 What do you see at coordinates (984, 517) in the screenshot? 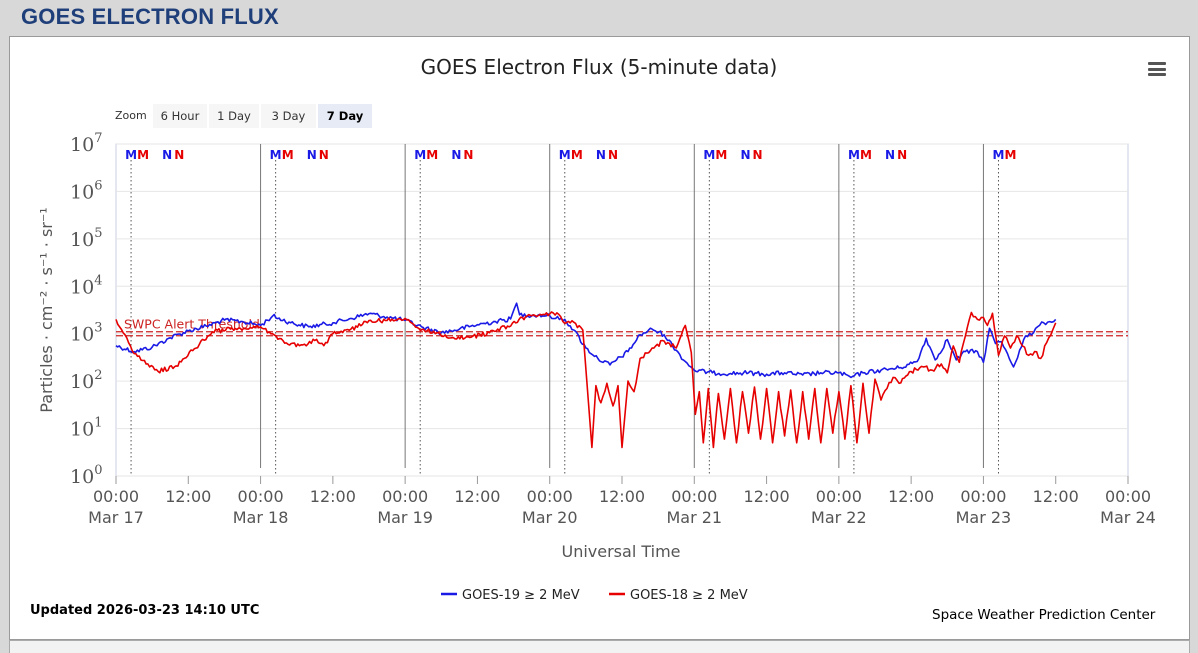
I see `x-tick-date: Mar 23` at bounding box center [984, 517].